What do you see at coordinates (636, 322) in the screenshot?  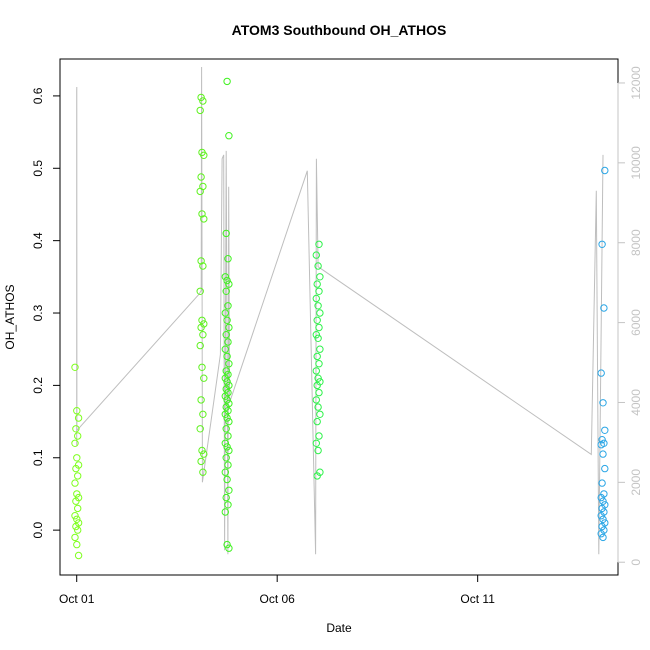 I see `y2-tick-label: 6000` at bounding box center [636, 322].